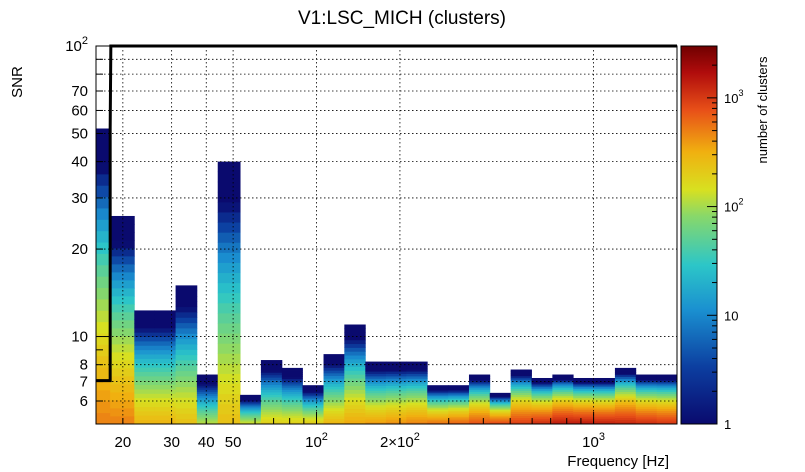  What do you see at coordinates (79, 198) in the screenshot?
I see `y-tick-label: 30` at bounding box center [79, 198].